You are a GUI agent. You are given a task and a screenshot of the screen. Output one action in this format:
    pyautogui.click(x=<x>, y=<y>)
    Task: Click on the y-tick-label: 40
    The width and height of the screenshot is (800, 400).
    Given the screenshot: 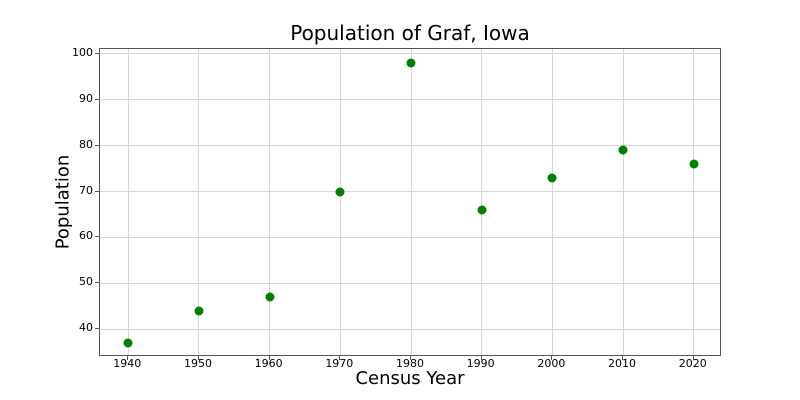 What is the action you would take?
    pyautogui.click(x=86, y=328)
    